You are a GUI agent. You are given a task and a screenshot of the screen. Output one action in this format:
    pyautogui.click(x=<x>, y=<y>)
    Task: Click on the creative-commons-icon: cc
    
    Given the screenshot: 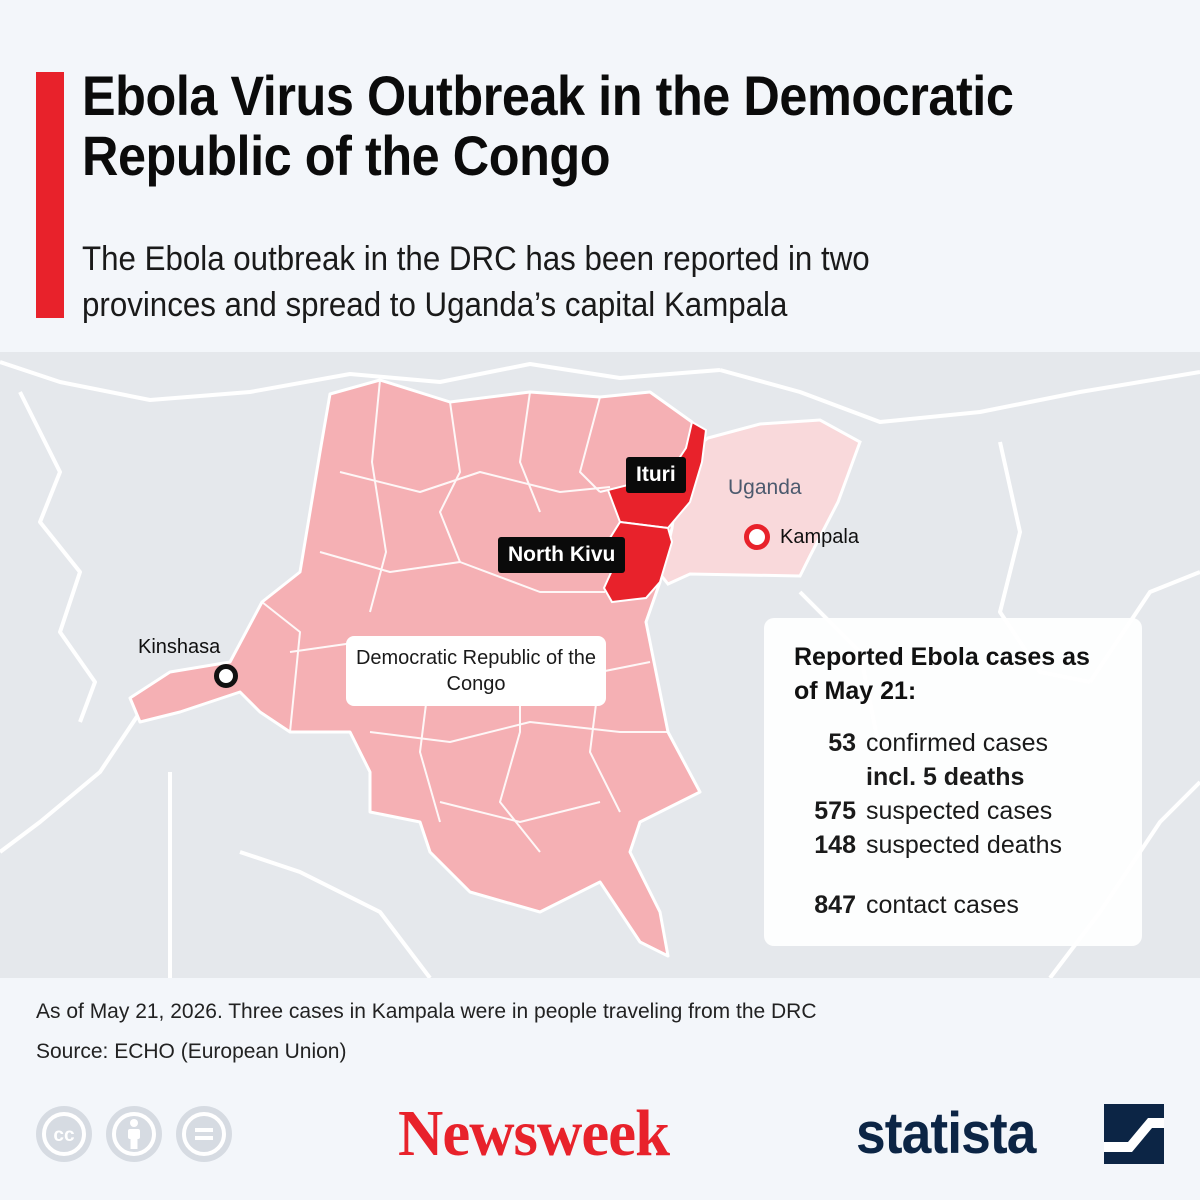 What is the action you would take?
    pyautogui.click(x=64, y=1134)
    